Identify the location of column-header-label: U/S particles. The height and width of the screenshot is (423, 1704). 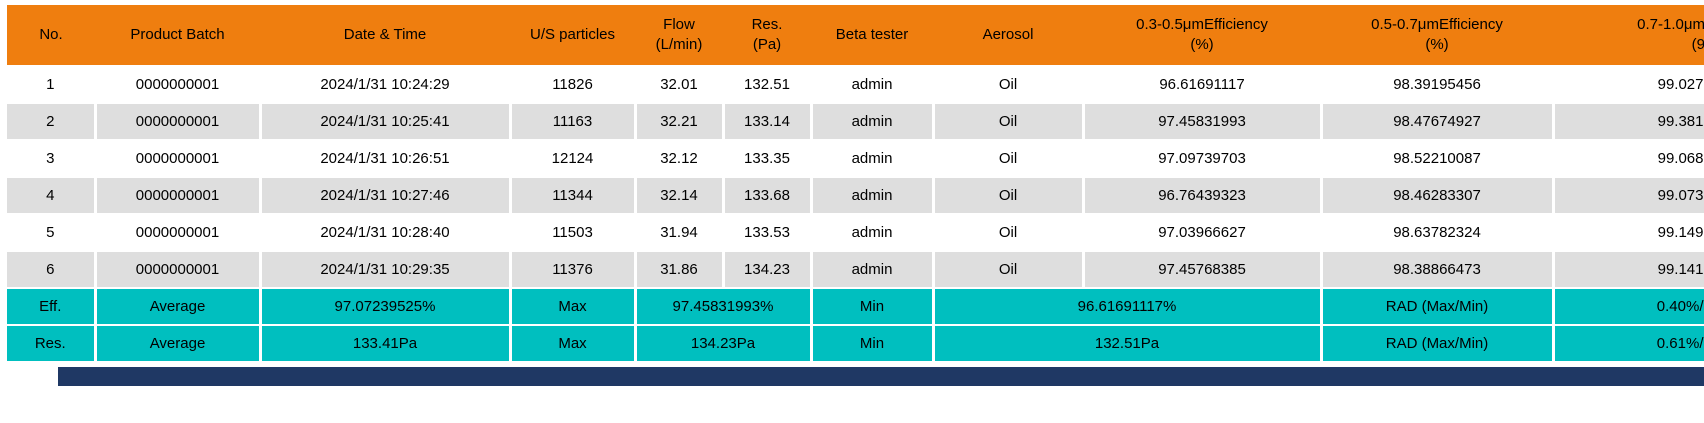
(572, 34).